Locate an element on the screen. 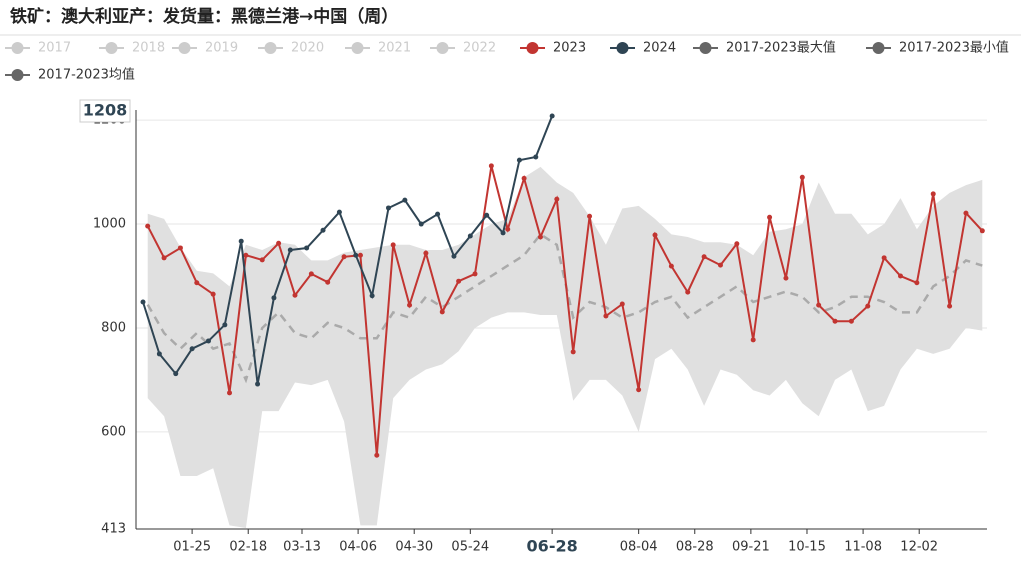 This screenshot has width=1021, height=563. legend-label: 2018 is located at coordinates (148, 48).